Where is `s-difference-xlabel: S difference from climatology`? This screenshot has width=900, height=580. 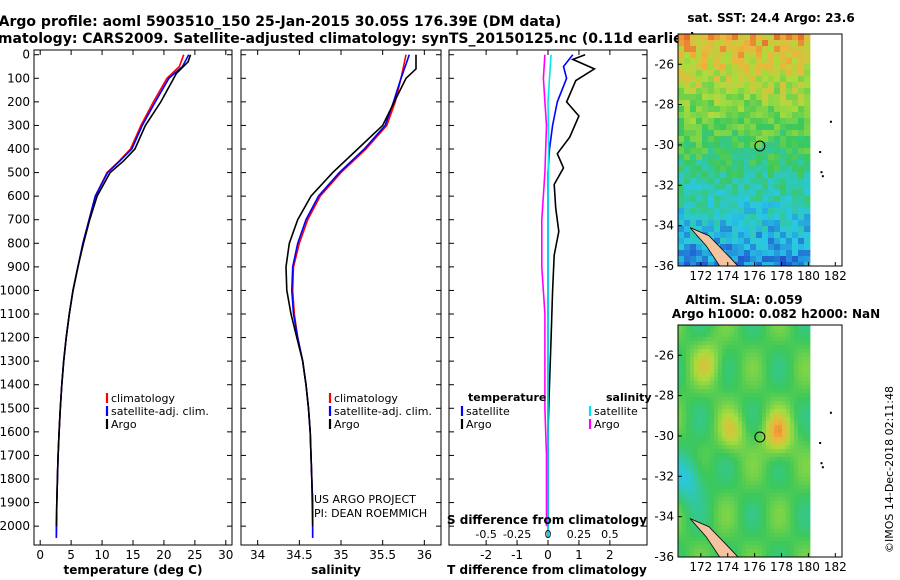 s-difference-xlabel: S difference from climatology is located at coordinates (547, 520).